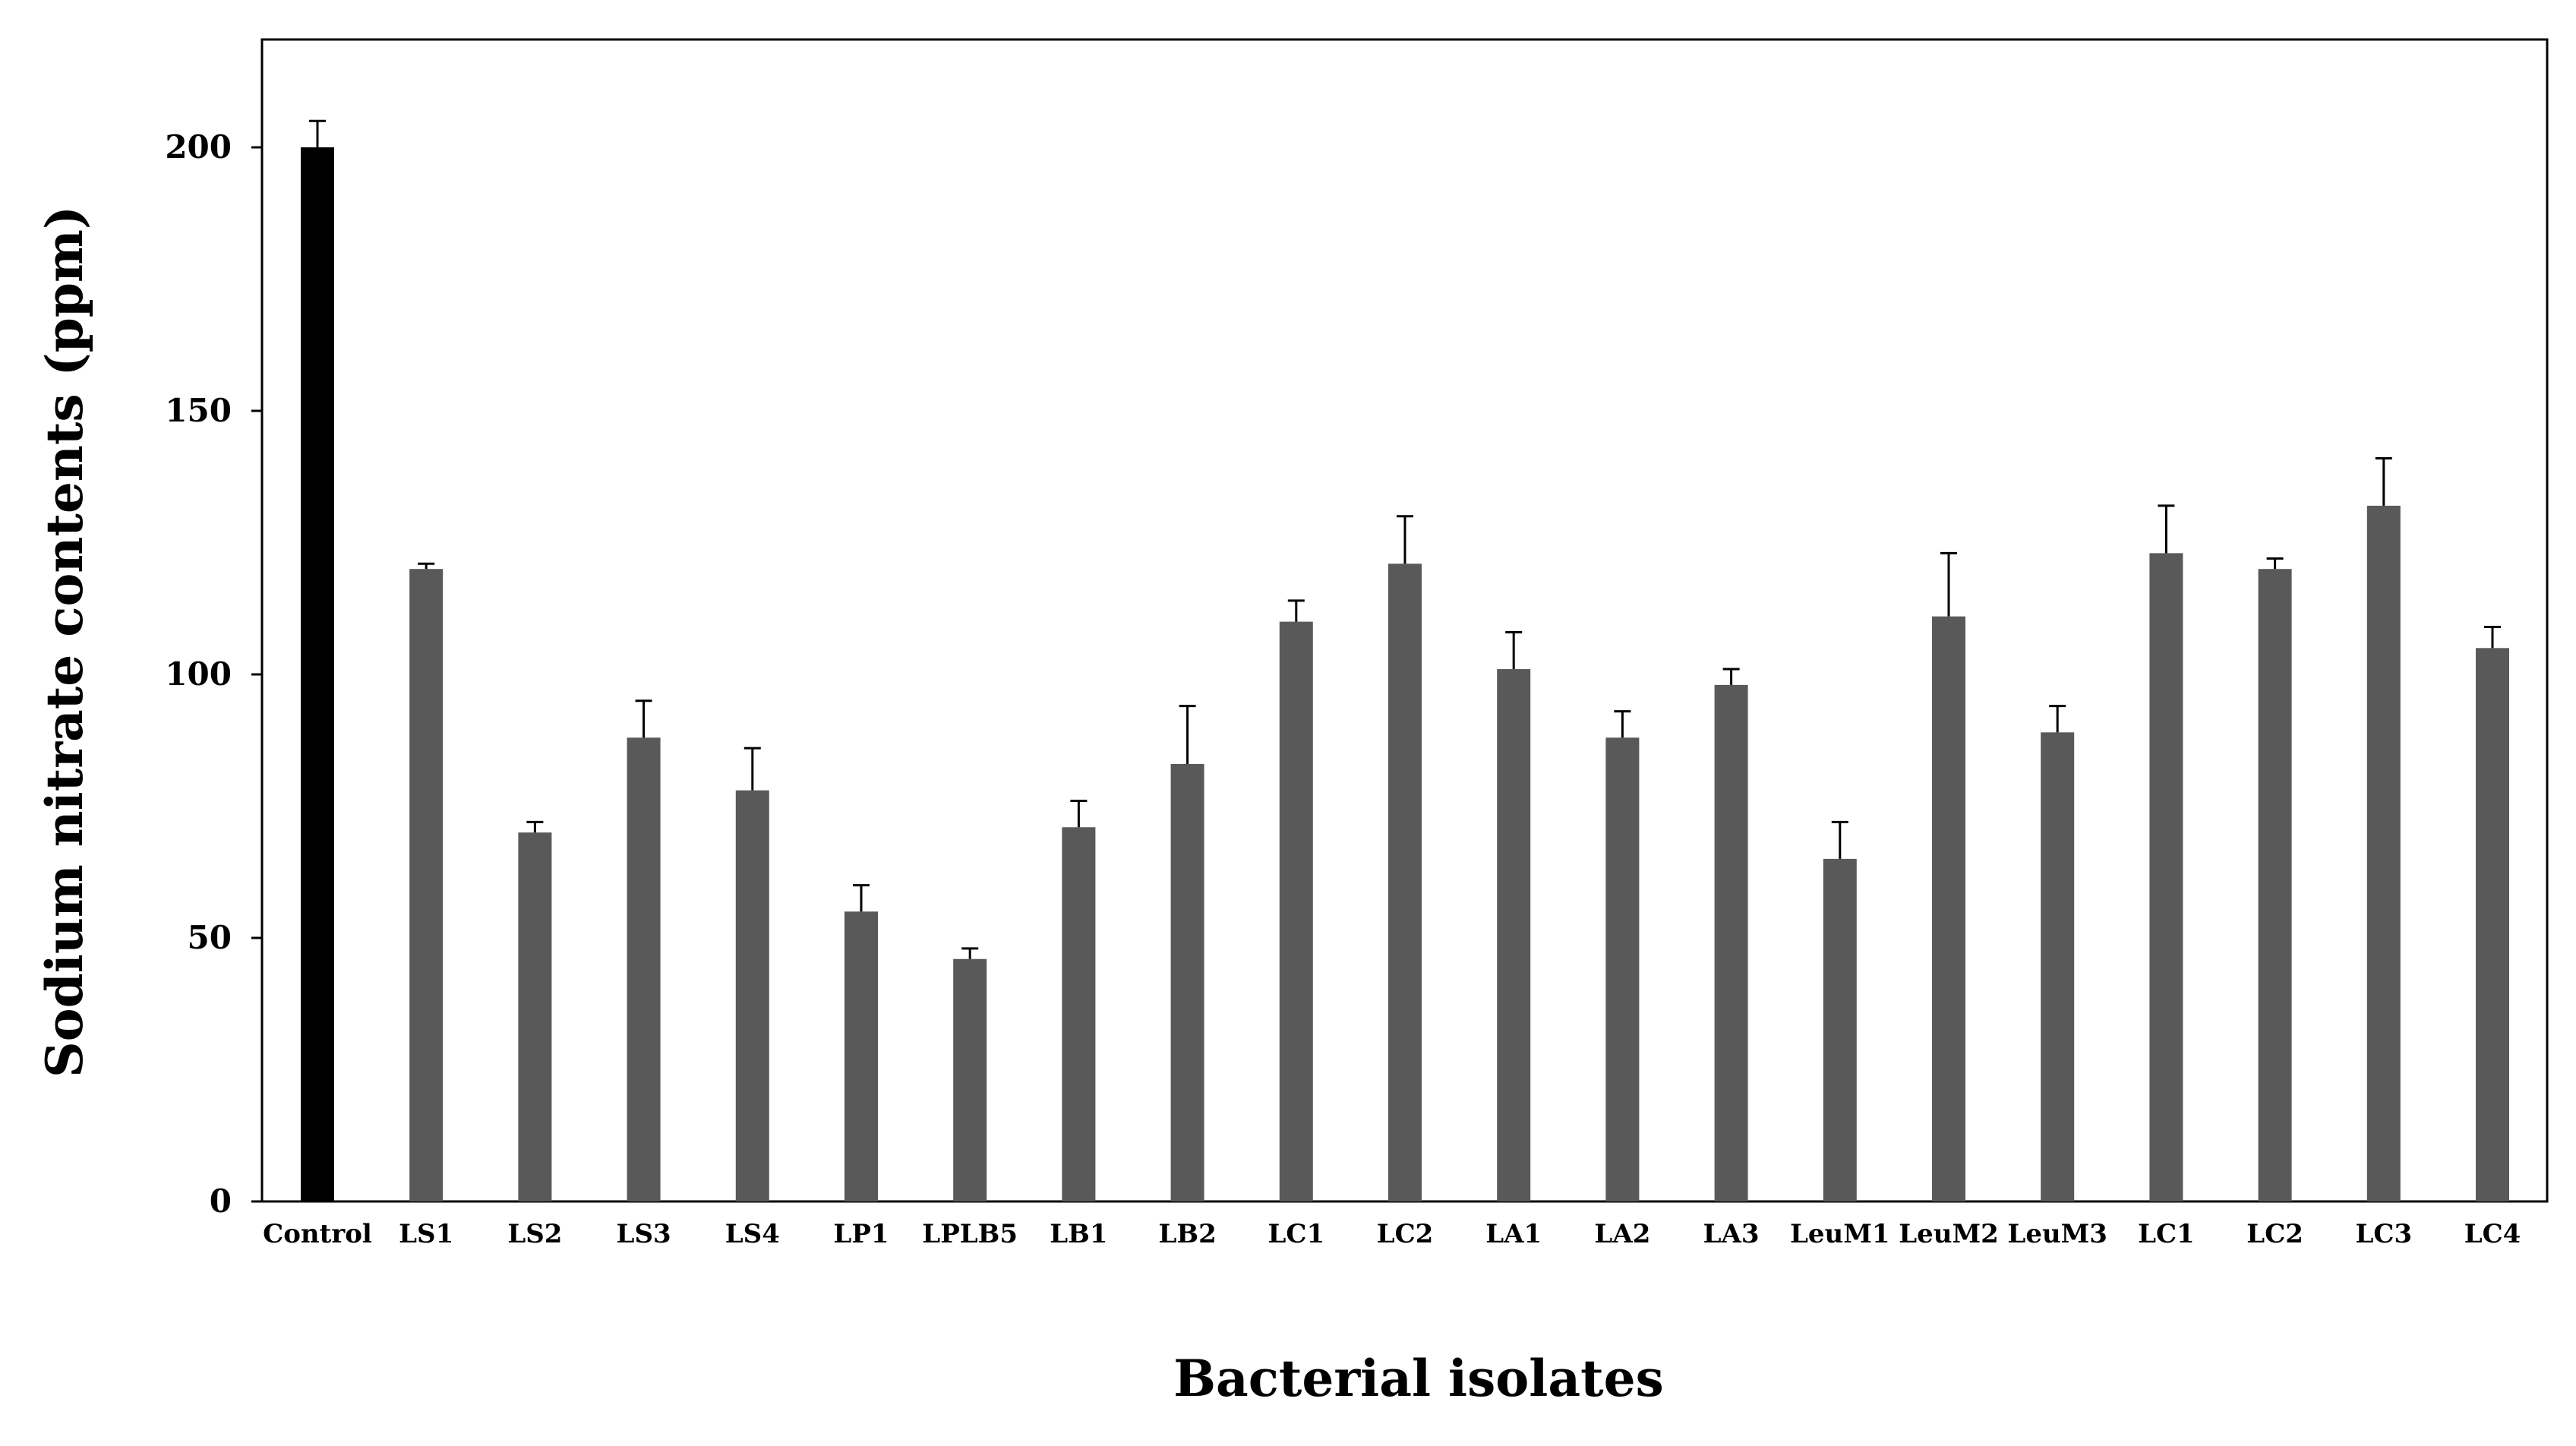 This screenshot has width=2576, height=1446. Describe the element at coordinates (198, 147) in the screenshot. I see `y-tick-label: 200` at that location.